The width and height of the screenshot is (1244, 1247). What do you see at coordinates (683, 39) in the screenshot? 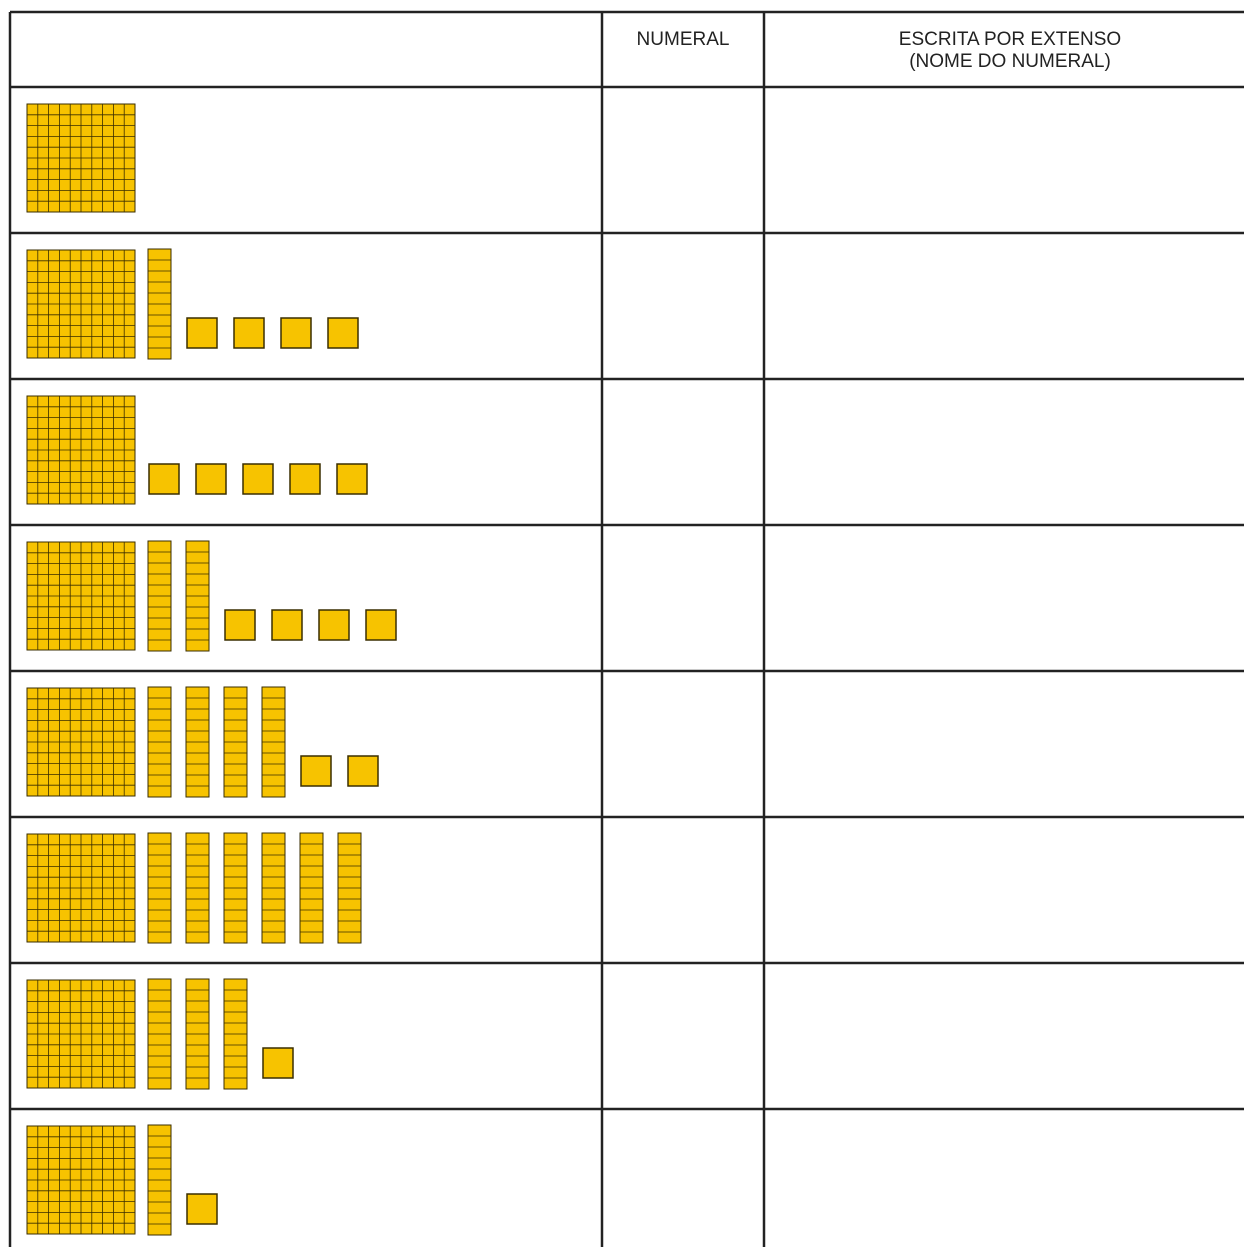
I see `header-numeral: NUMERAL` at bounding box center [683, 39].